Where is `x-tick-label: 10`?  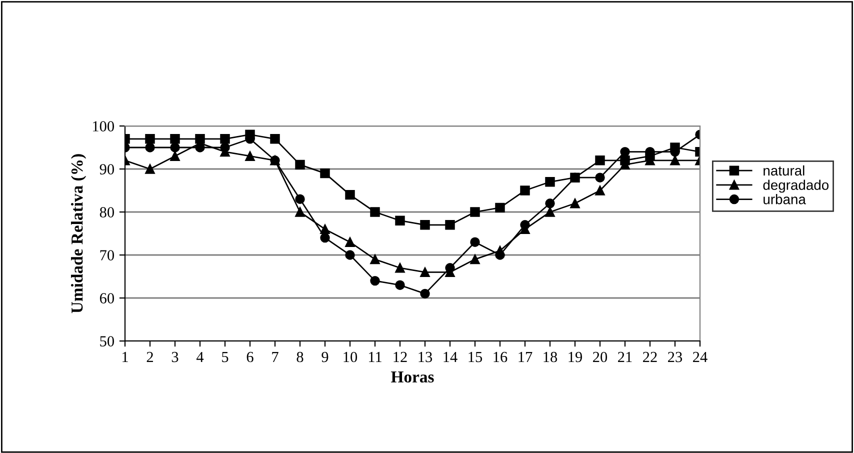
x-tick-label: 10 is located at coordinates (351, 357).